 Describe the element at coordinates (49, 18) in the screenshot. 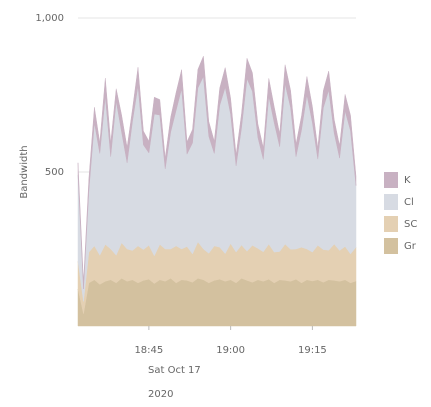

I see `y-tick-label: 1,000` at that location.